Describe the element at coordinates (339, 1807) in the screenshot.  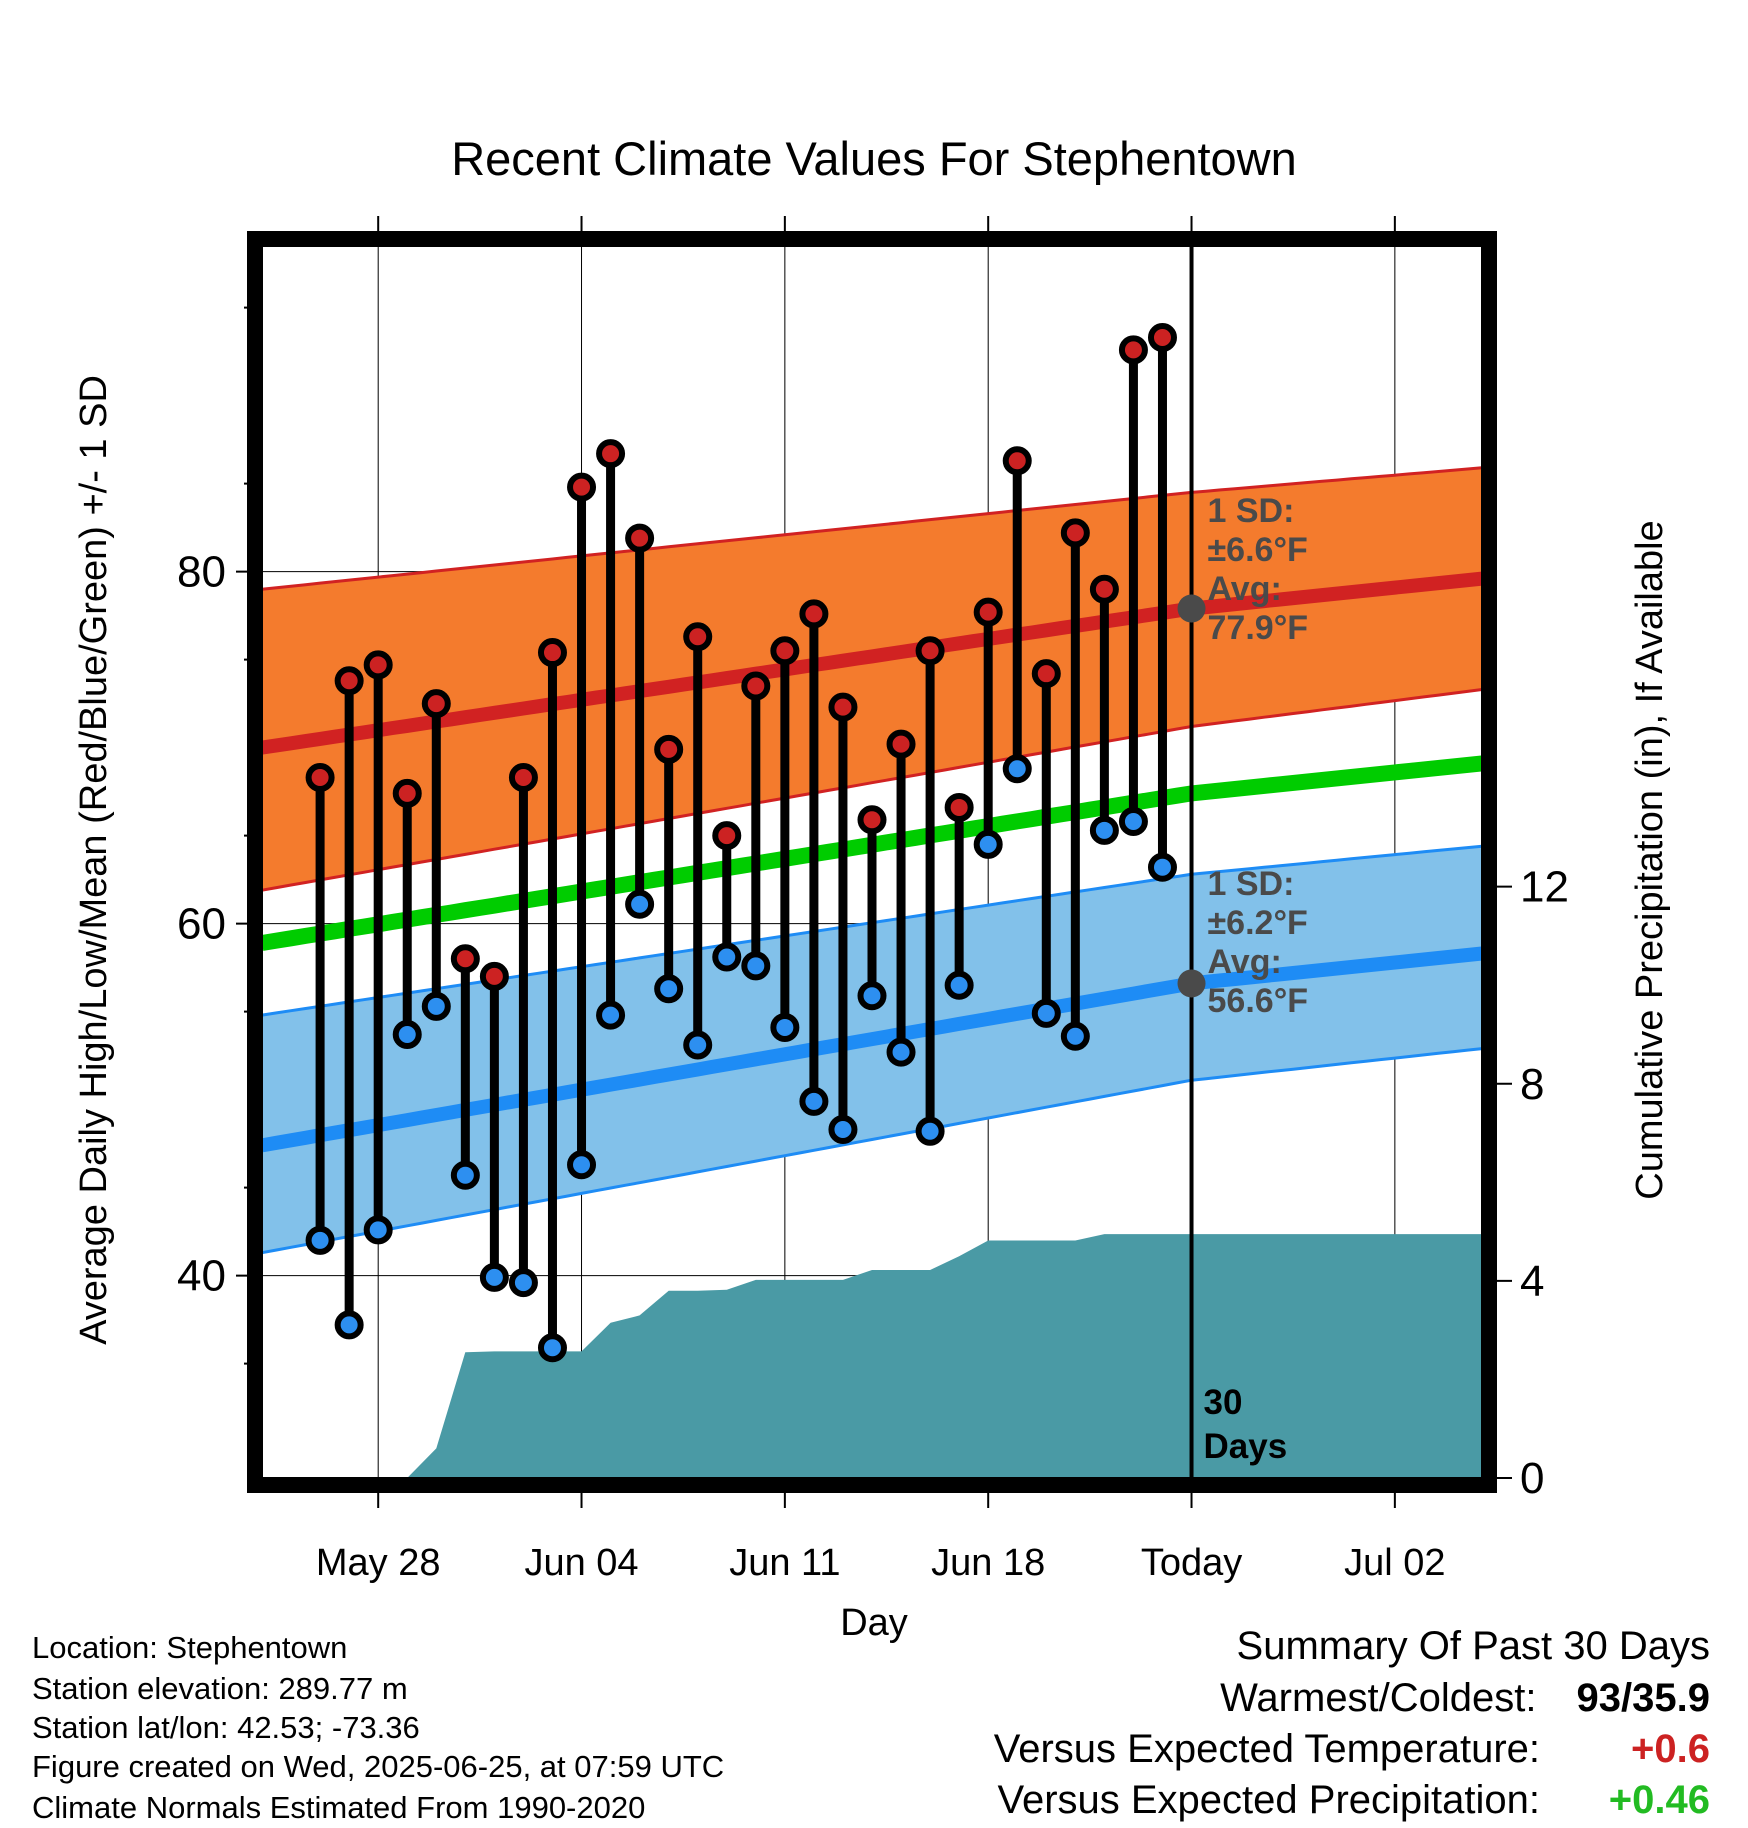
I see `climate-normals-note: Climate Normals Estimated From 1990-2020` at that location.